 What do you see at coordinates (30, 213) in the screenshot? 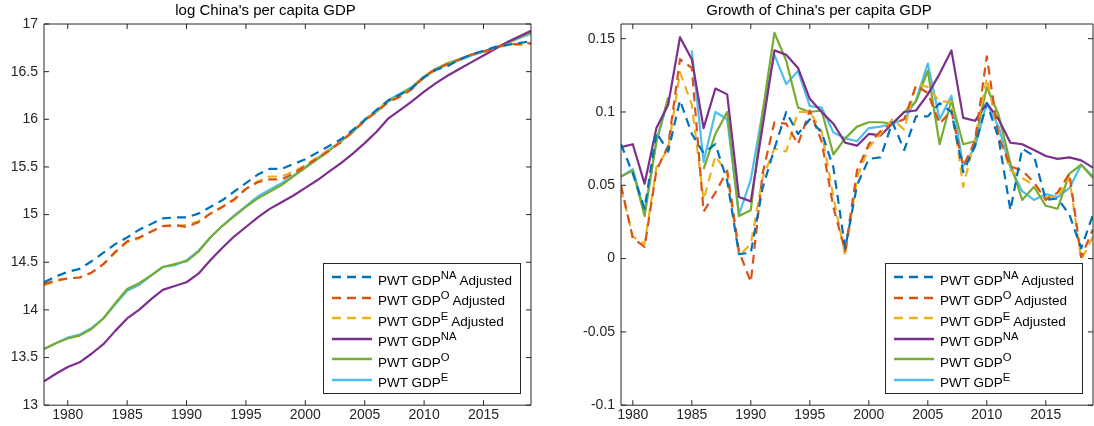
I see `y-tick-label: 15` at bounding box center [30, 213].